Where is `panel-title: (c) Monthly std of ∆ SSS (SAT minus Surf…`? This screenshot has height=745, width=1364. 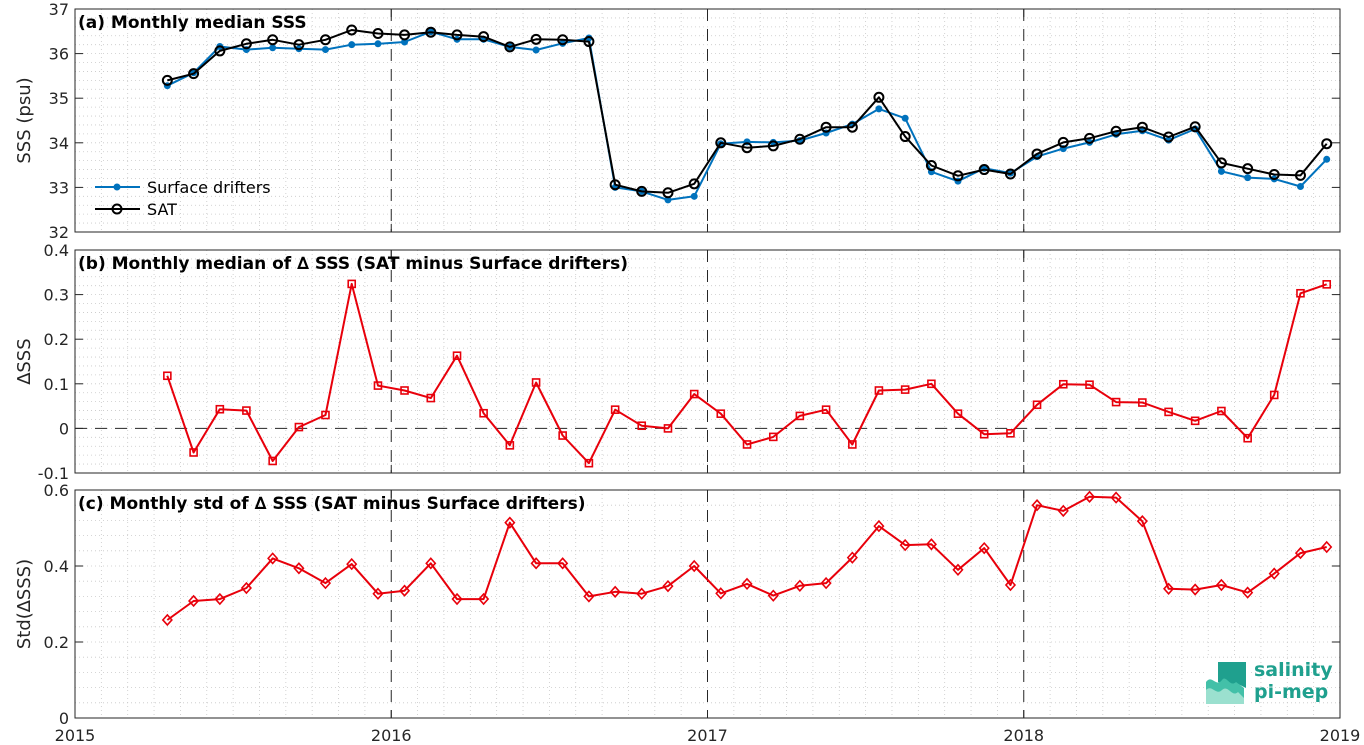
panel-title: (c) Monthly std of ∆ SSS (SAT minus Surf… is located at coordinates (331, 504).